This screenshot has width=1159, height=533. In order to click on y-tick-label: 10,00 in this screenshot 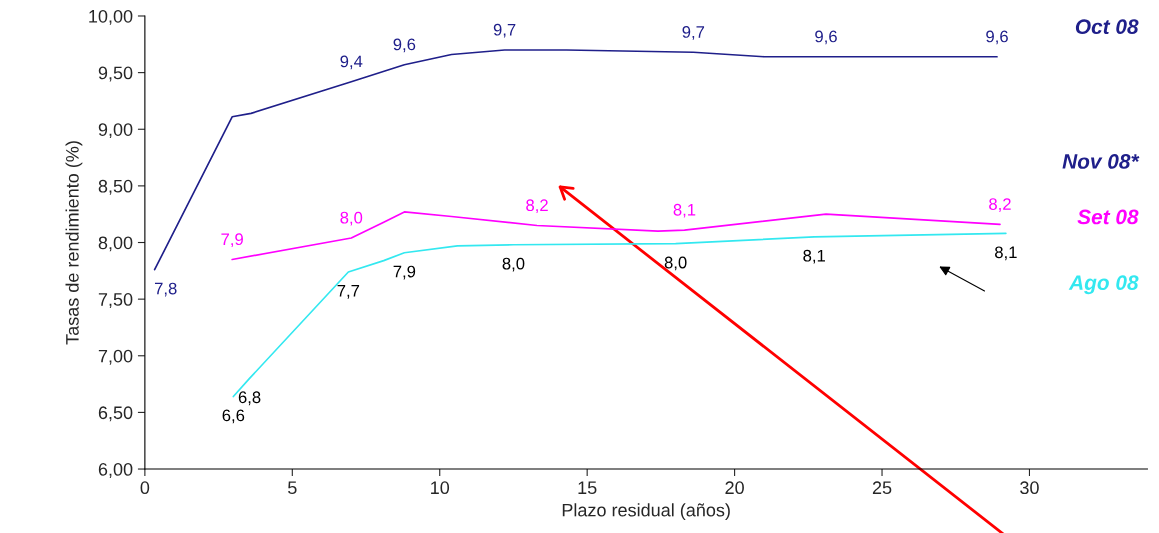, I will do `click(111, 17)`.